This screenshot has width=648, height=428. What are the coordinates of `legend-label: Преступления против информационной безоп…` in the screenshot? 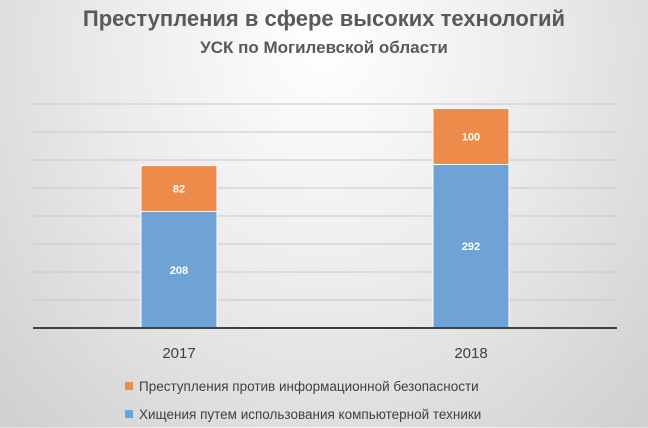 It's located at (309, 386).